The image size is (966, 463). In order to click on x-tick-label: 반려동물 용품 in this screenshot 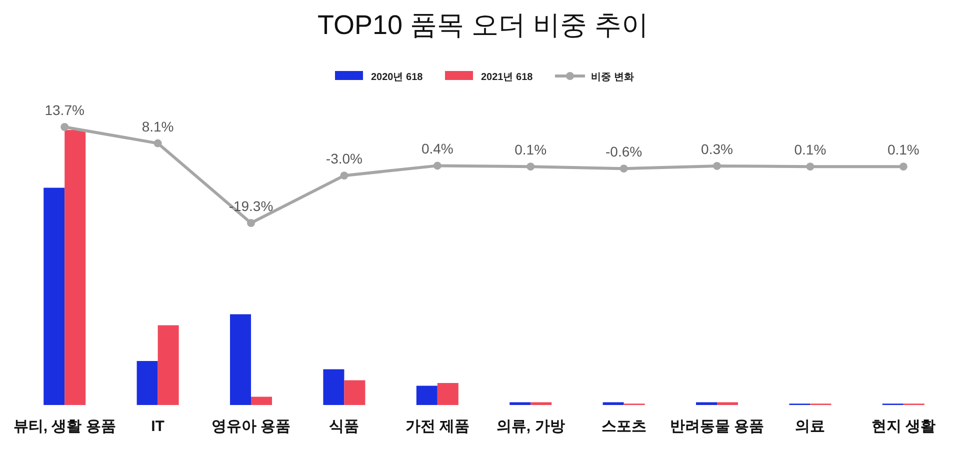, I will do `click(717, 426)`.